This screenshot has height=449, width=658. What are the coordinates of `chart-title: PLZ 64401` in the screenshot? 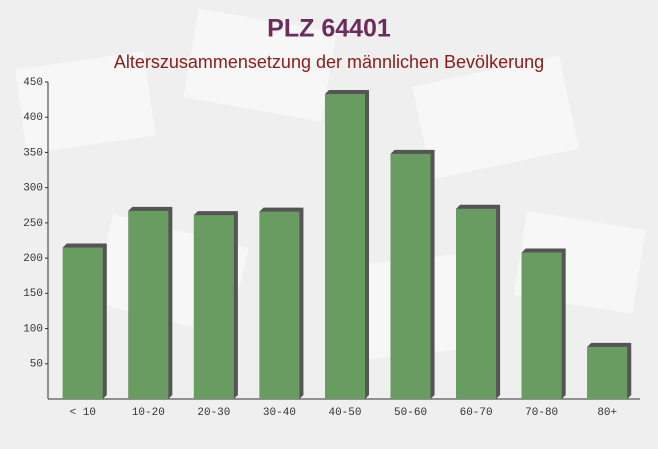 It's located at (329, 29).